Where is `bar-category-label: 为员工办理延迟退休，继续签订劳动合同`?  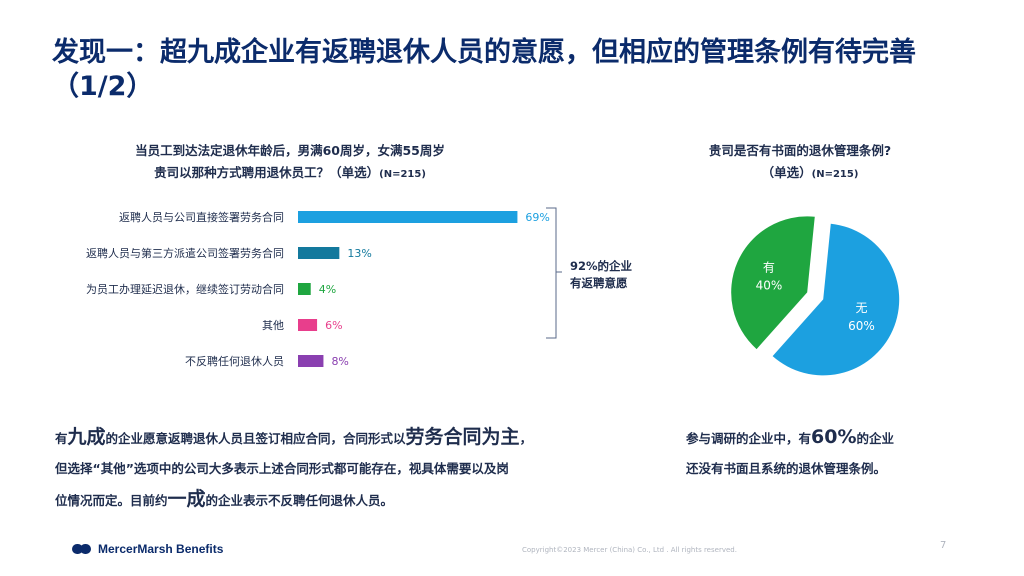
bar-category-label: 为员工办理延迟退休，继续签订劳动合同 is located at coordinates (185, 289).